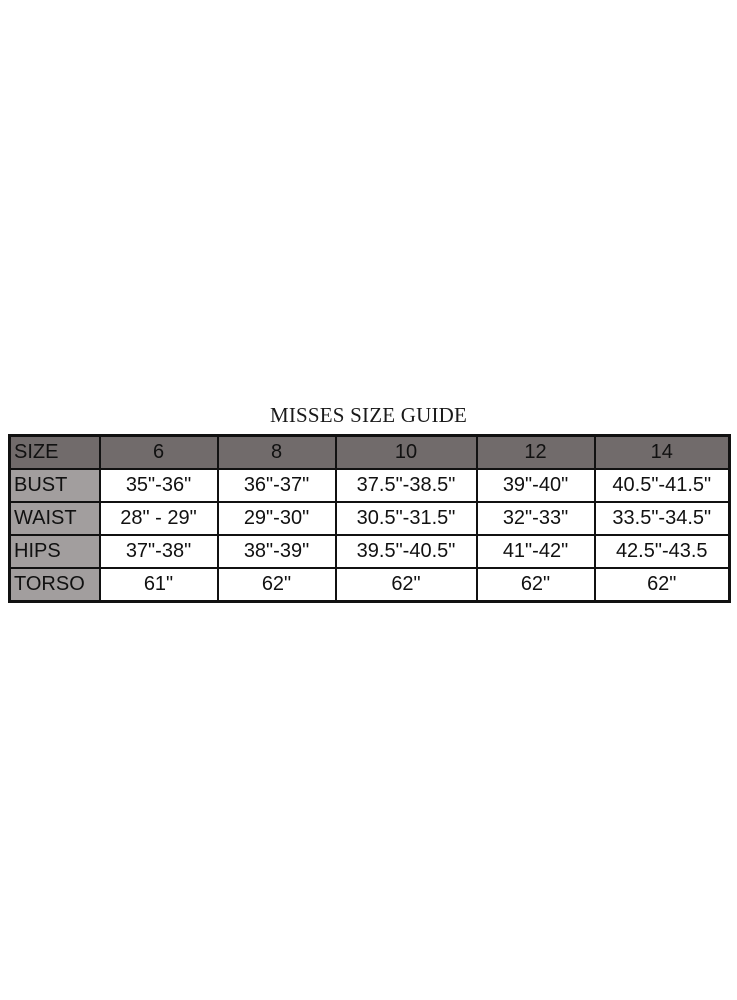  What do you see at coordinates (158, 551) in the screenshot?
I see `table-cell: 37"-38"` at bounding box center [158, 551].